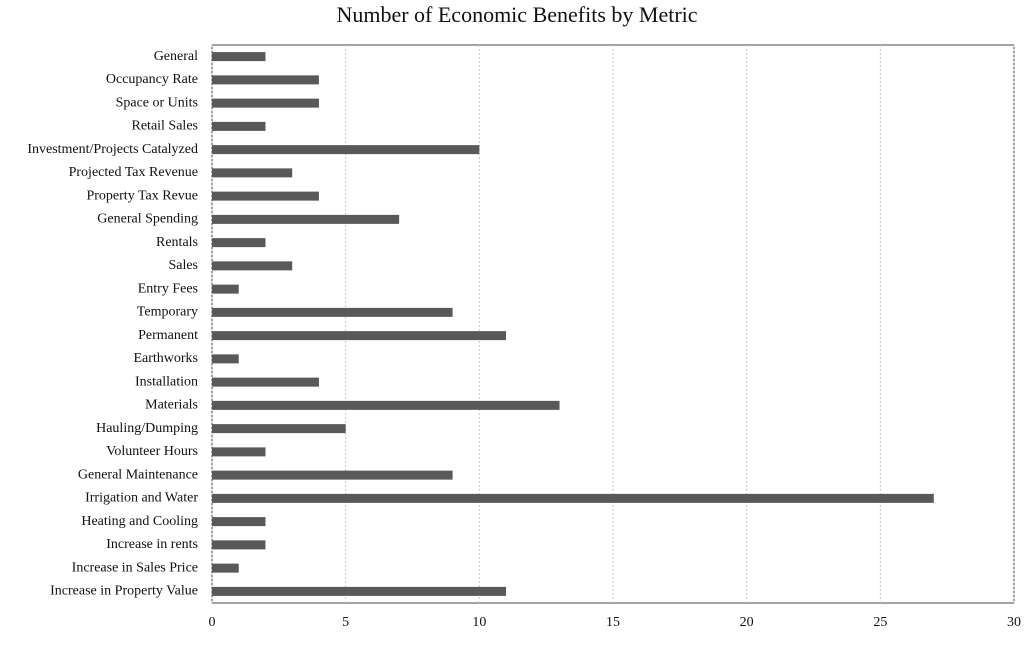 The width and height of the screenshot is (1024, 648). I want to click on x-tick-label: 25, so click(880, 622).